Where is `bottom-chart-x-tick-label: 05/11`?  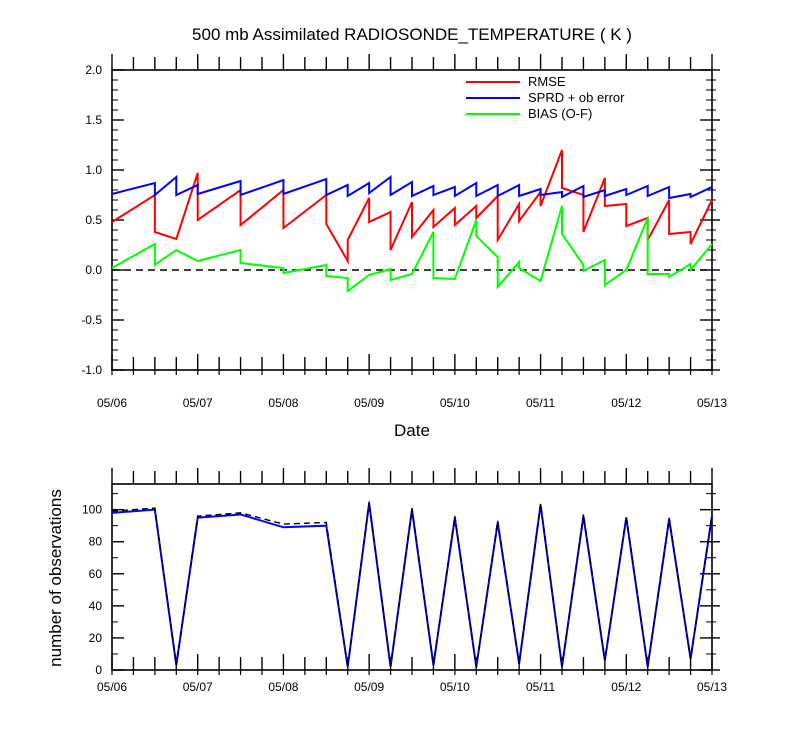 bottom-chart-x-tick-label: 05/11 is located at coordinates (540, 687).